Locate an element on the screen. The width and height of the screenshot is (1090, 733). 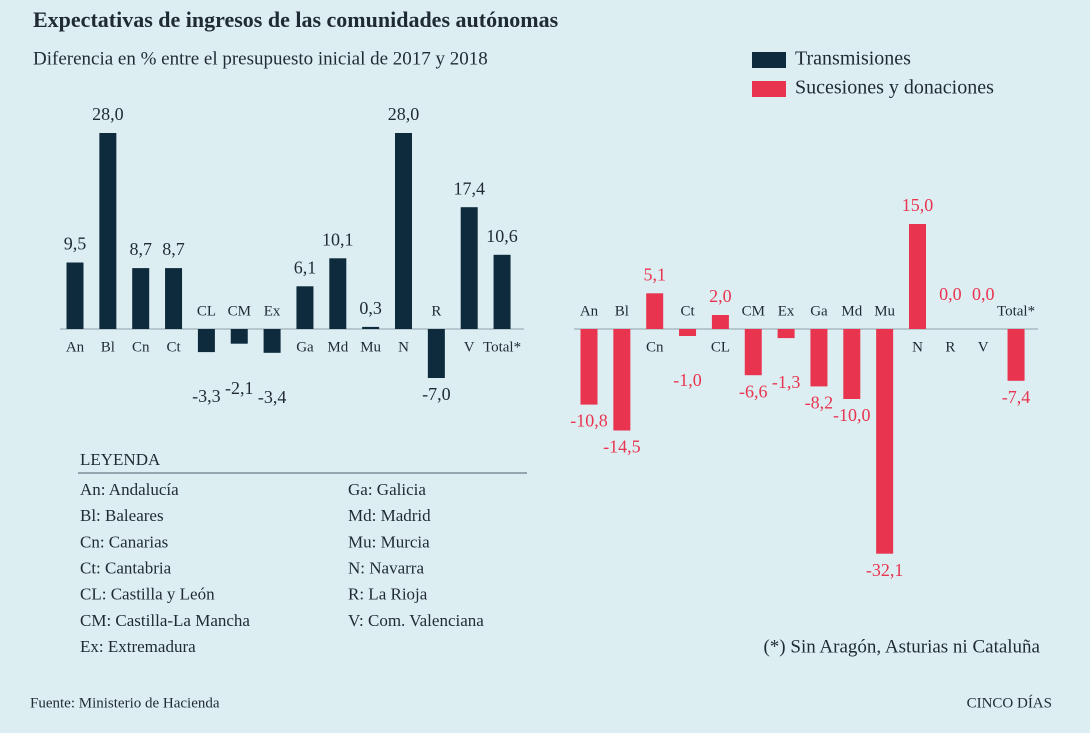
glossary-heading: LEYENDA is located at coordinates (120, 459).